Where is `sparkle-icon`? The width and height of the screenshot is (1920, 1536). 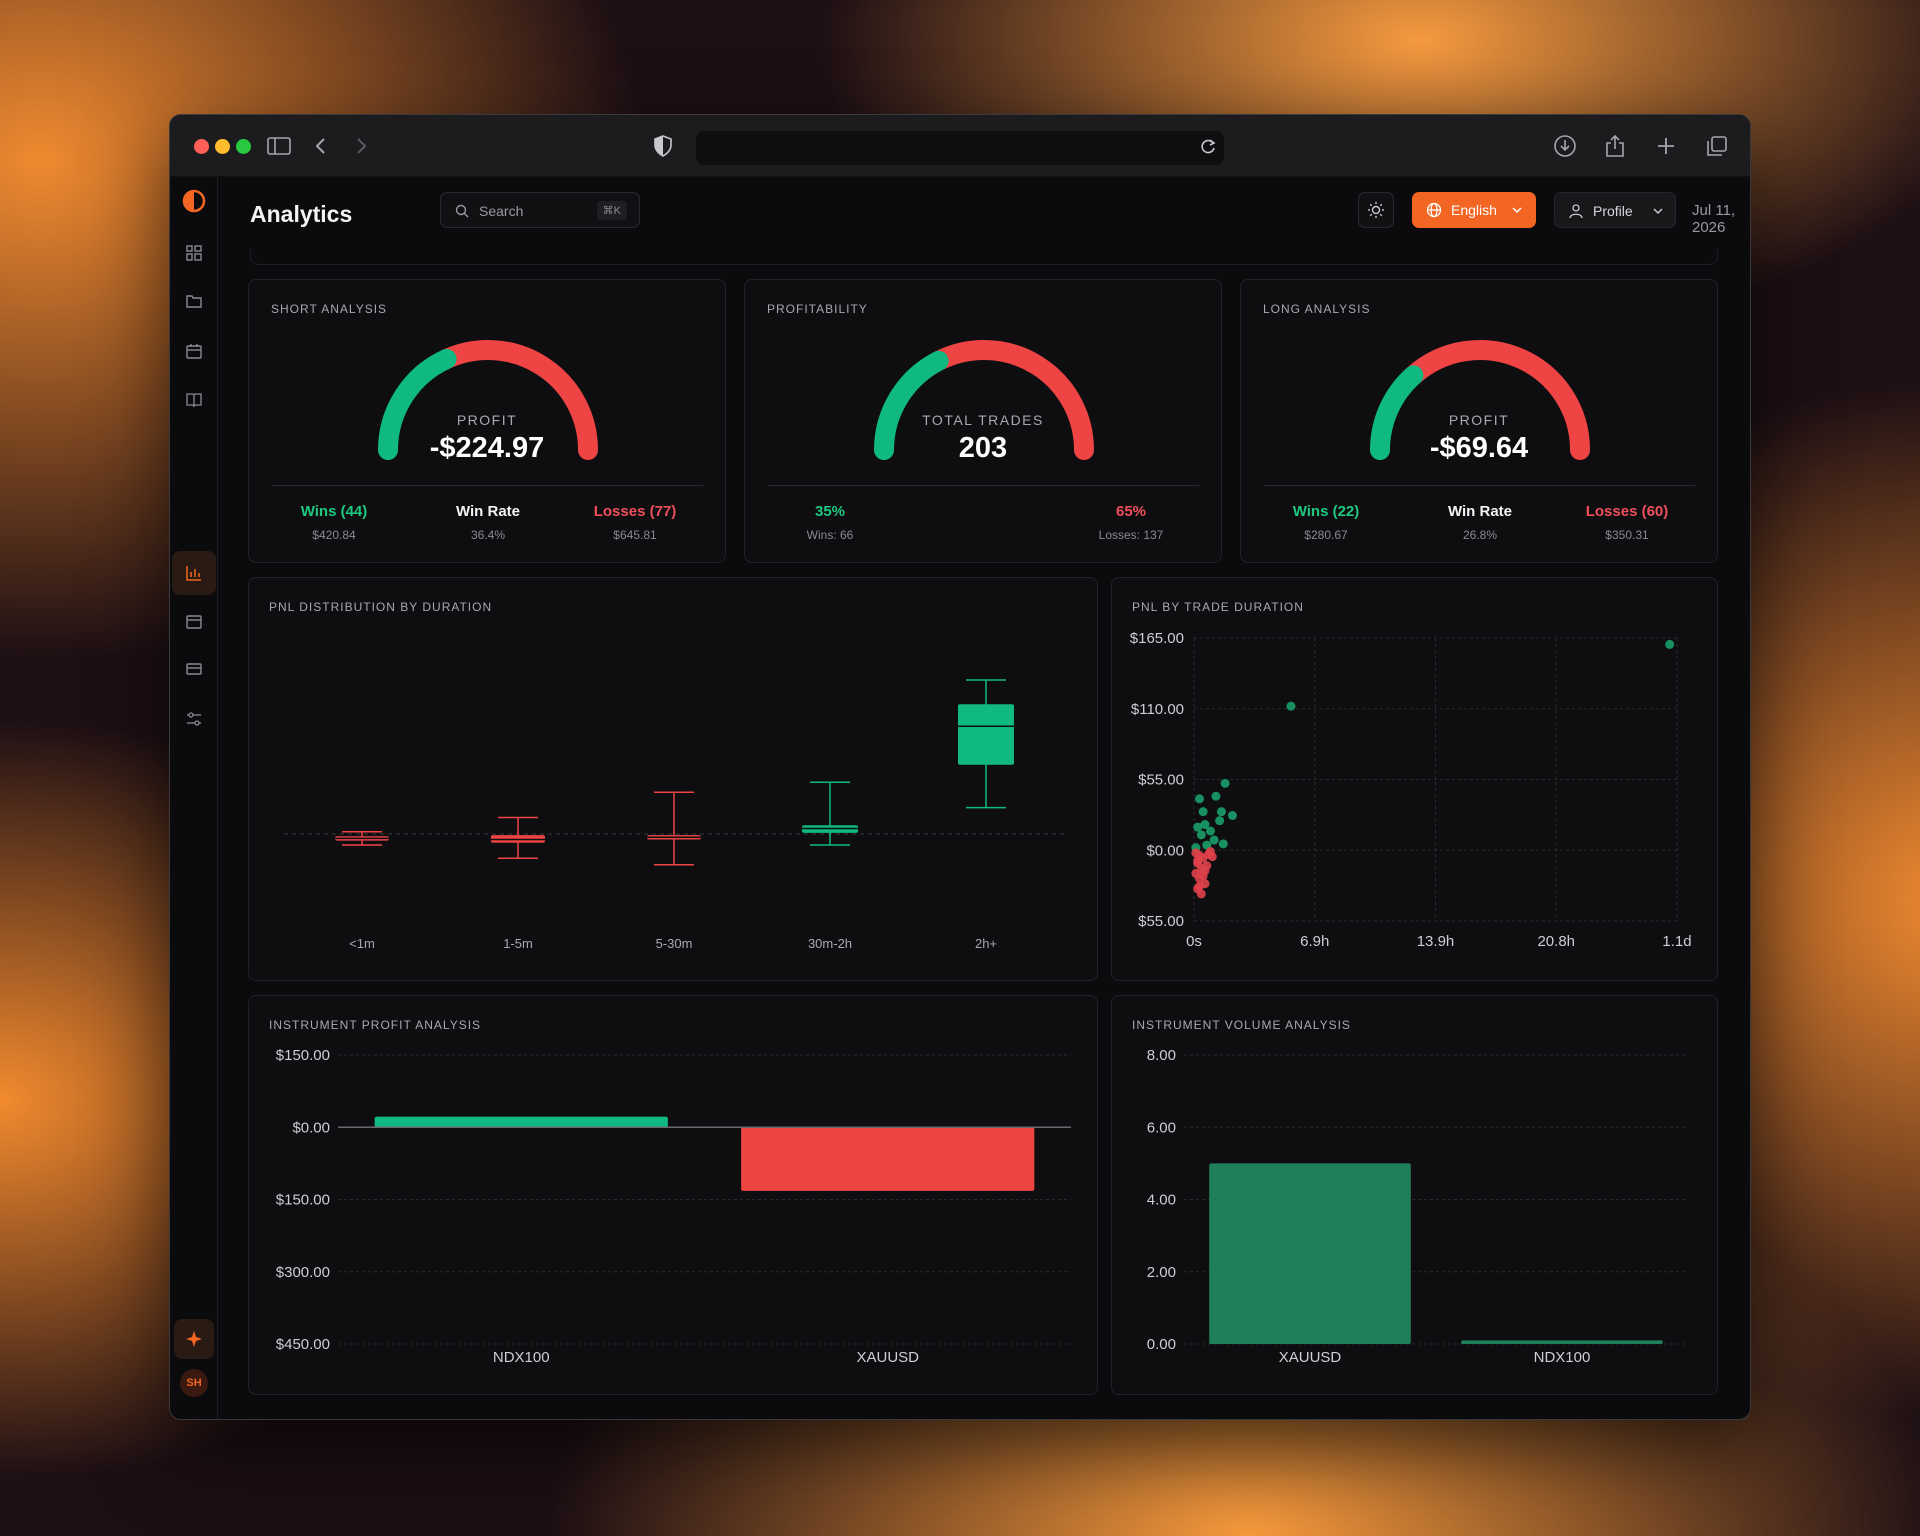 sparkle-icon is located at coordinates (194, 1339).